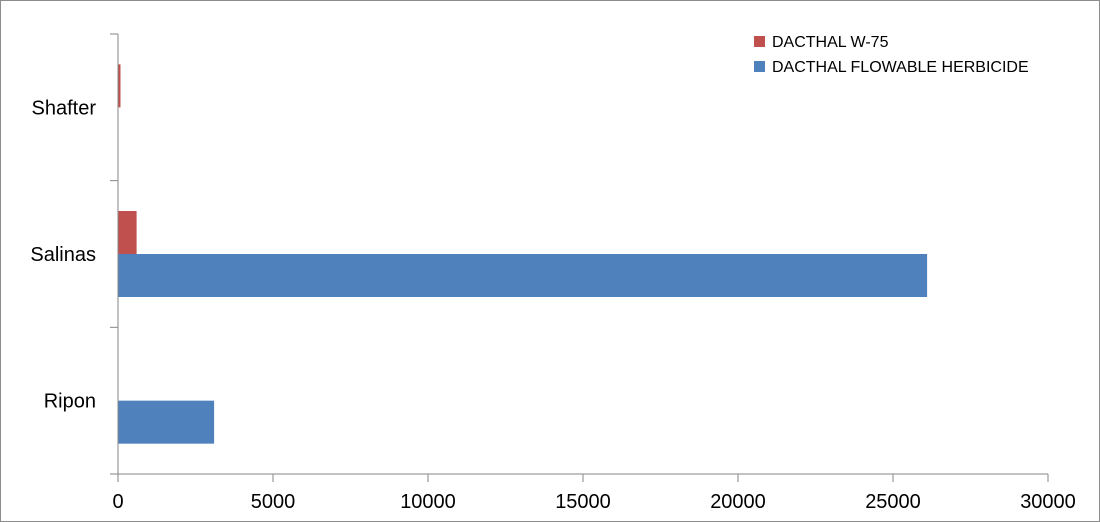 Image resolution: width=1100 pixels, height=522 pixels. I want to click on category-label-shafter: Shafter, so click(64, 108).